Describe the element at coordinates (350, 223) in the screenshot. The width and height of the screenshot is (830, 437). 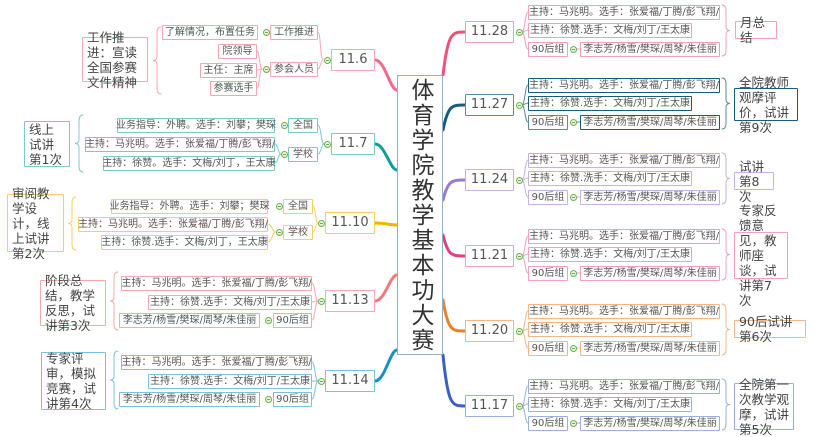
I see `date-node-11.10: 11.10` at that location.